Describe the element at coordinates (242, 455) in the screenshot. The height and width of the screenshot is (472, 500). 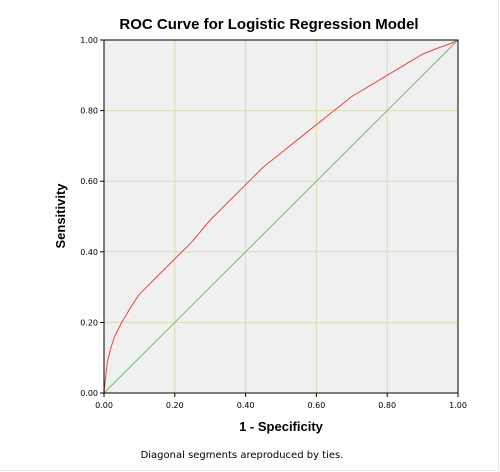
I see `footnote: Diagonal segments areproduced by ties.` at that location.